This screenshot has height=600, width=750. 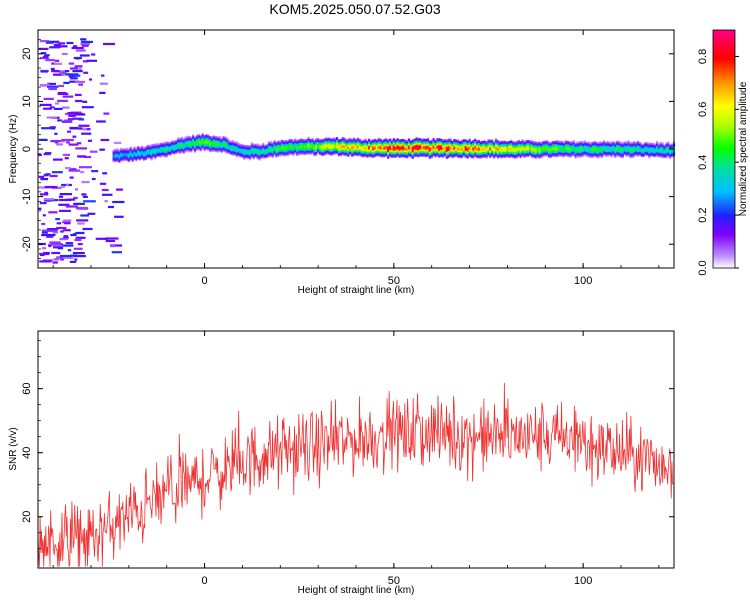 I want to click on snr-ytick-label: 60, so click(x=27, y=389).